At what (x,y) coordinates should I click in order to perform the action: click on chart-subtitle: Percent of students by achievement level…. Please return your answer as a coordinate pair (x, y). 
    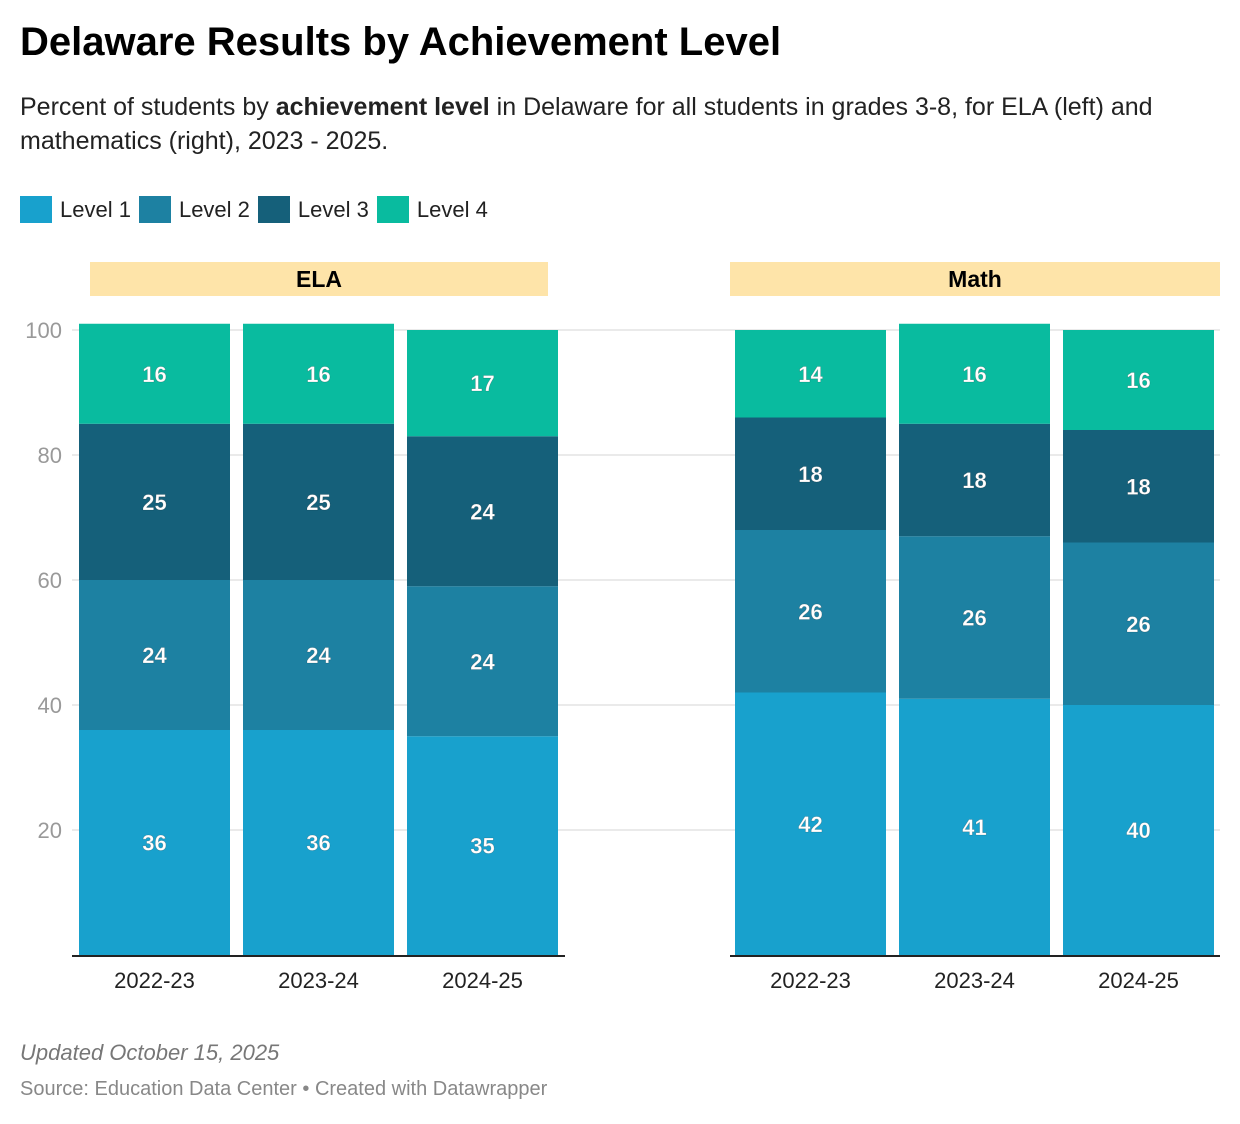
    Looking at the image, I should click on (625, 124).